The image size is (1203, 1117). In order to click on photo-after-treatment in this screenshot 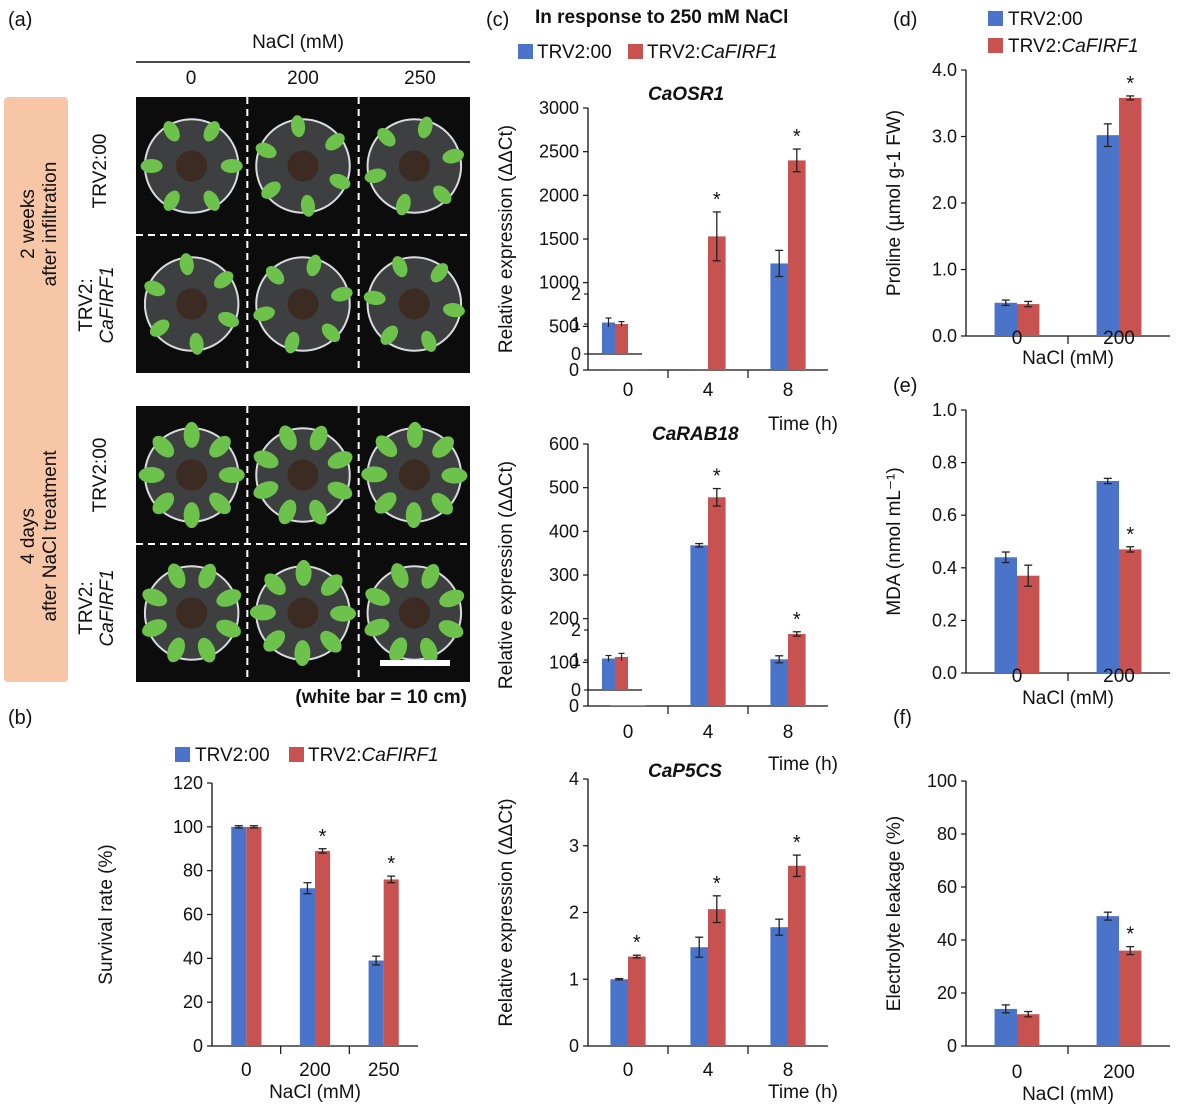, I will do `click(303, 544)`.